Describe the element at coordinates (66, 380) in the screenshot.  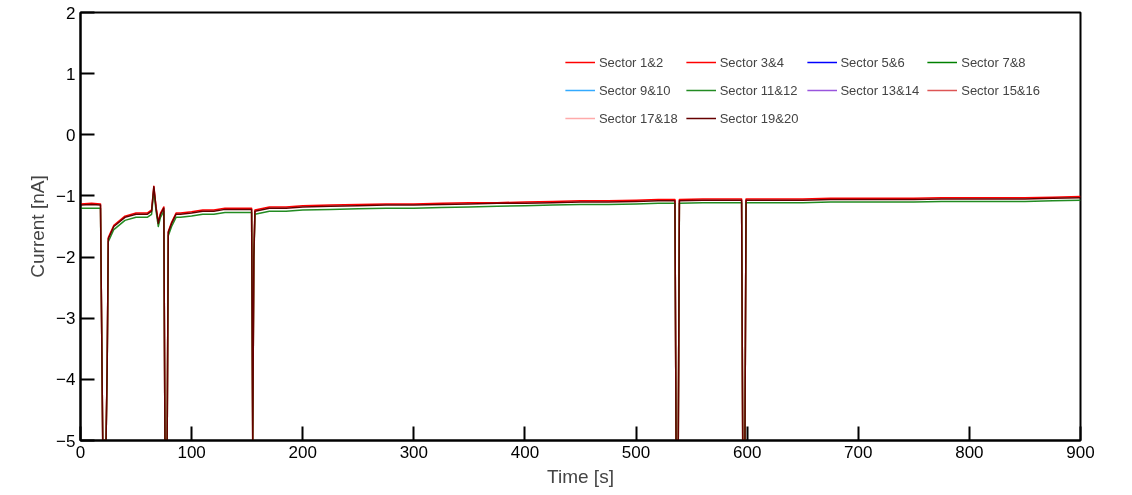
I see `y-tick-label: −4` at that location.